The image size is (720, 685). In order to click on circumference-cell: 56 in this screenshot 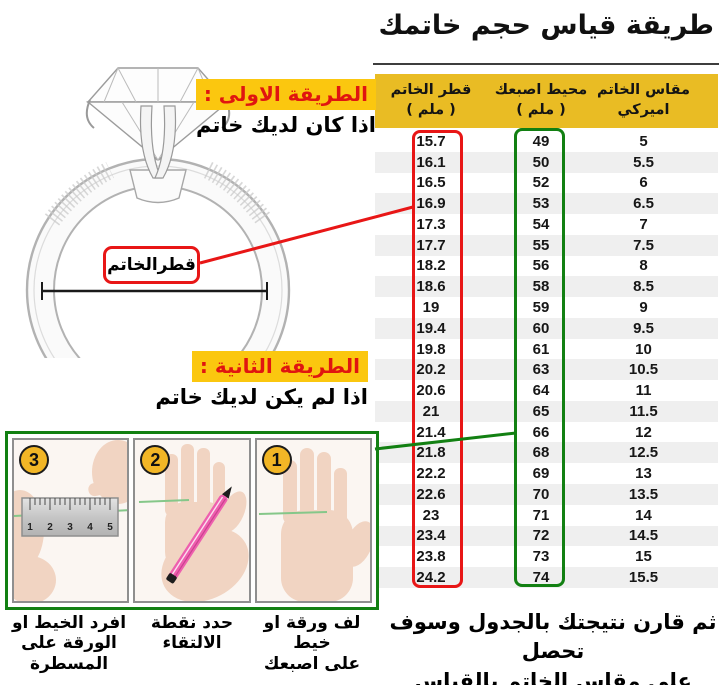, I will do `click(541, 266)`.